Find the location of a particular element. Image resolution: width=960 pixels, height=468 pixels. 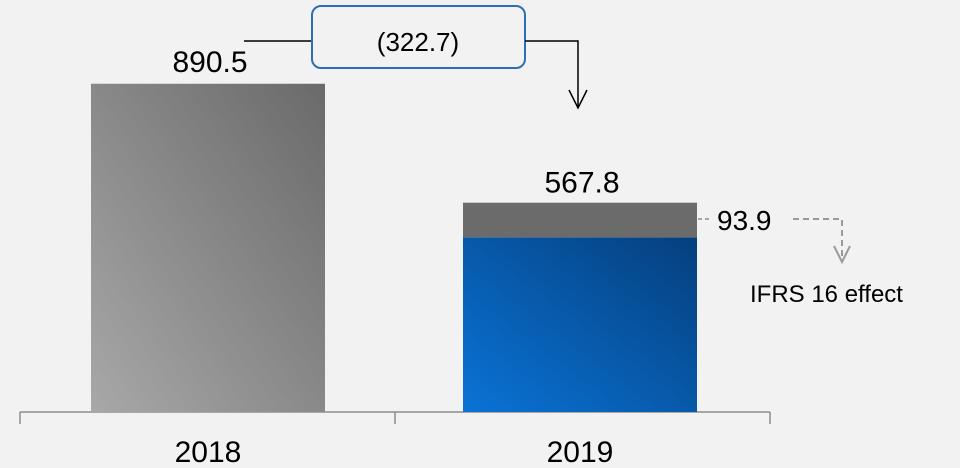

data-label-2019: 567.8 is located at coordinates (581, 183).